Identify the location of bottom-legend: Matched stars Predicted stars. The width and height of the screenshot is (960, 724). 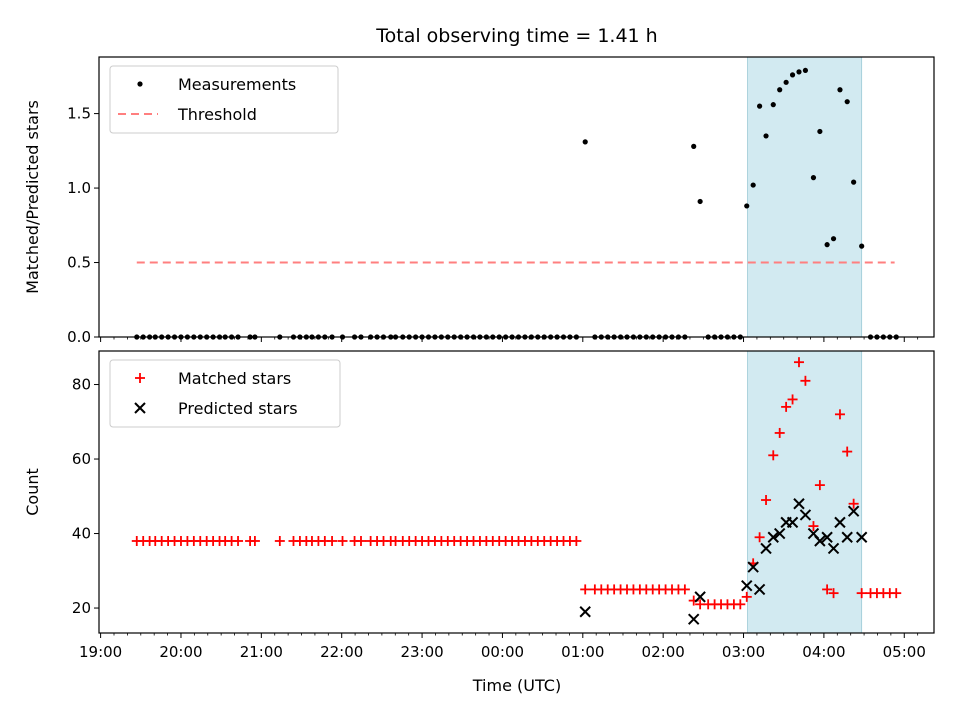
(225, 393).